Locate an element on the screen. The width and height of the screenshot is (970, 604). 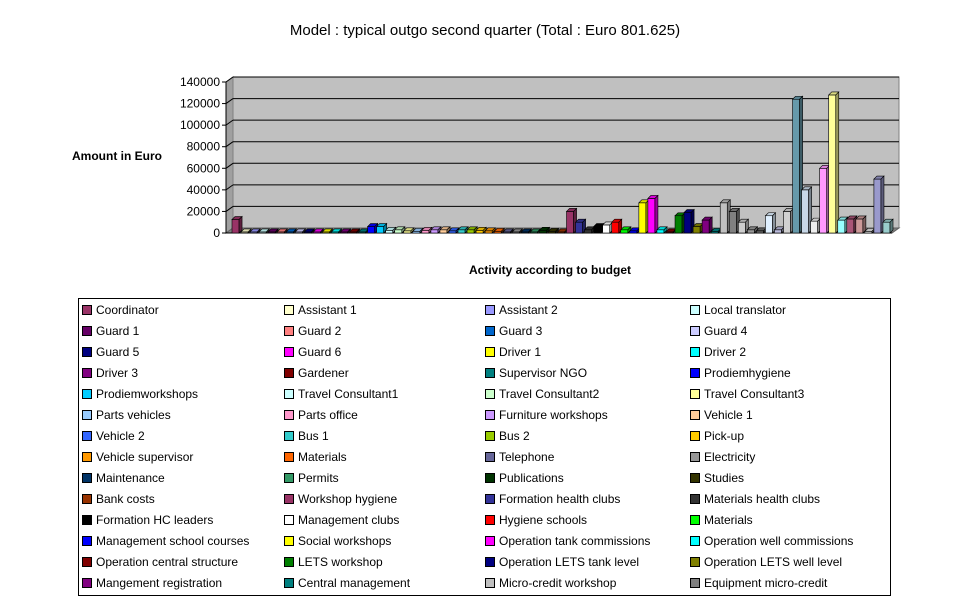
legend-label: Guard 6 is located at coordinates (320, 352).